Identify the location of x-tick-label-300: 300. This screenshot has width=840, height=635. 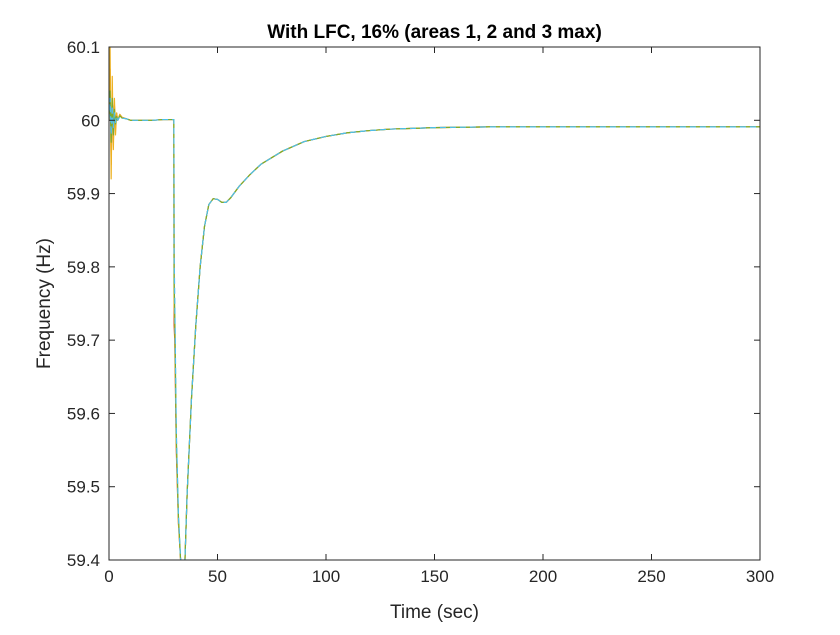
(760, 576).